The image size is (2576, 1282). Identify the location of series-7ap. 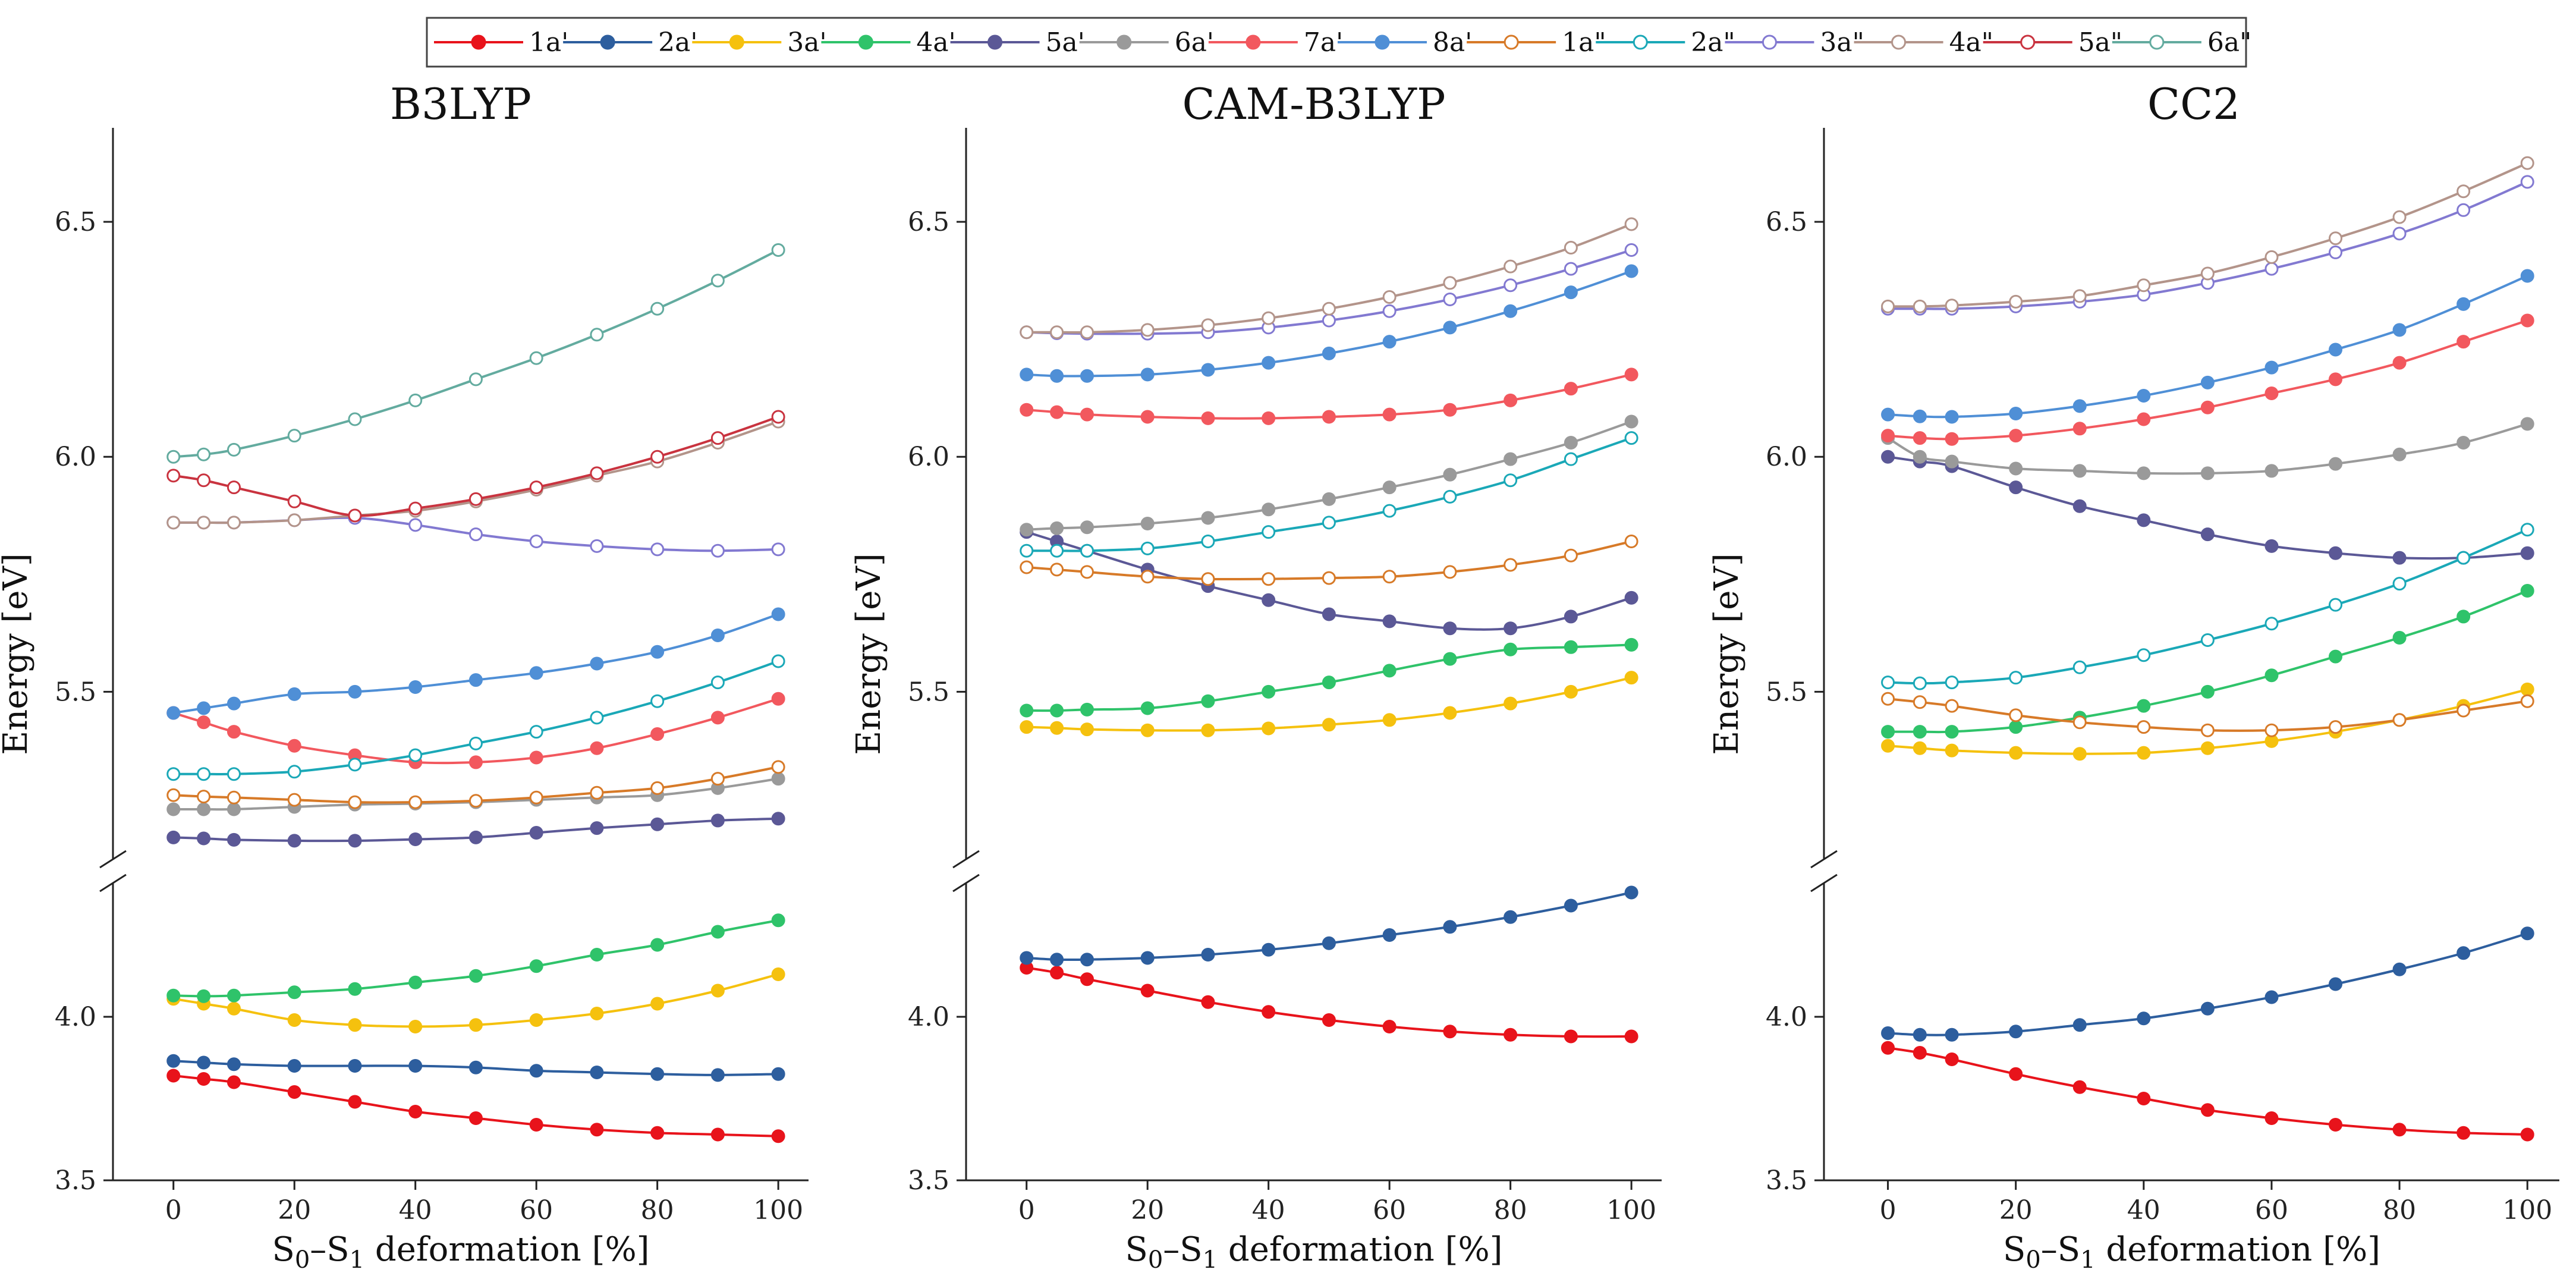
(2207, 379).